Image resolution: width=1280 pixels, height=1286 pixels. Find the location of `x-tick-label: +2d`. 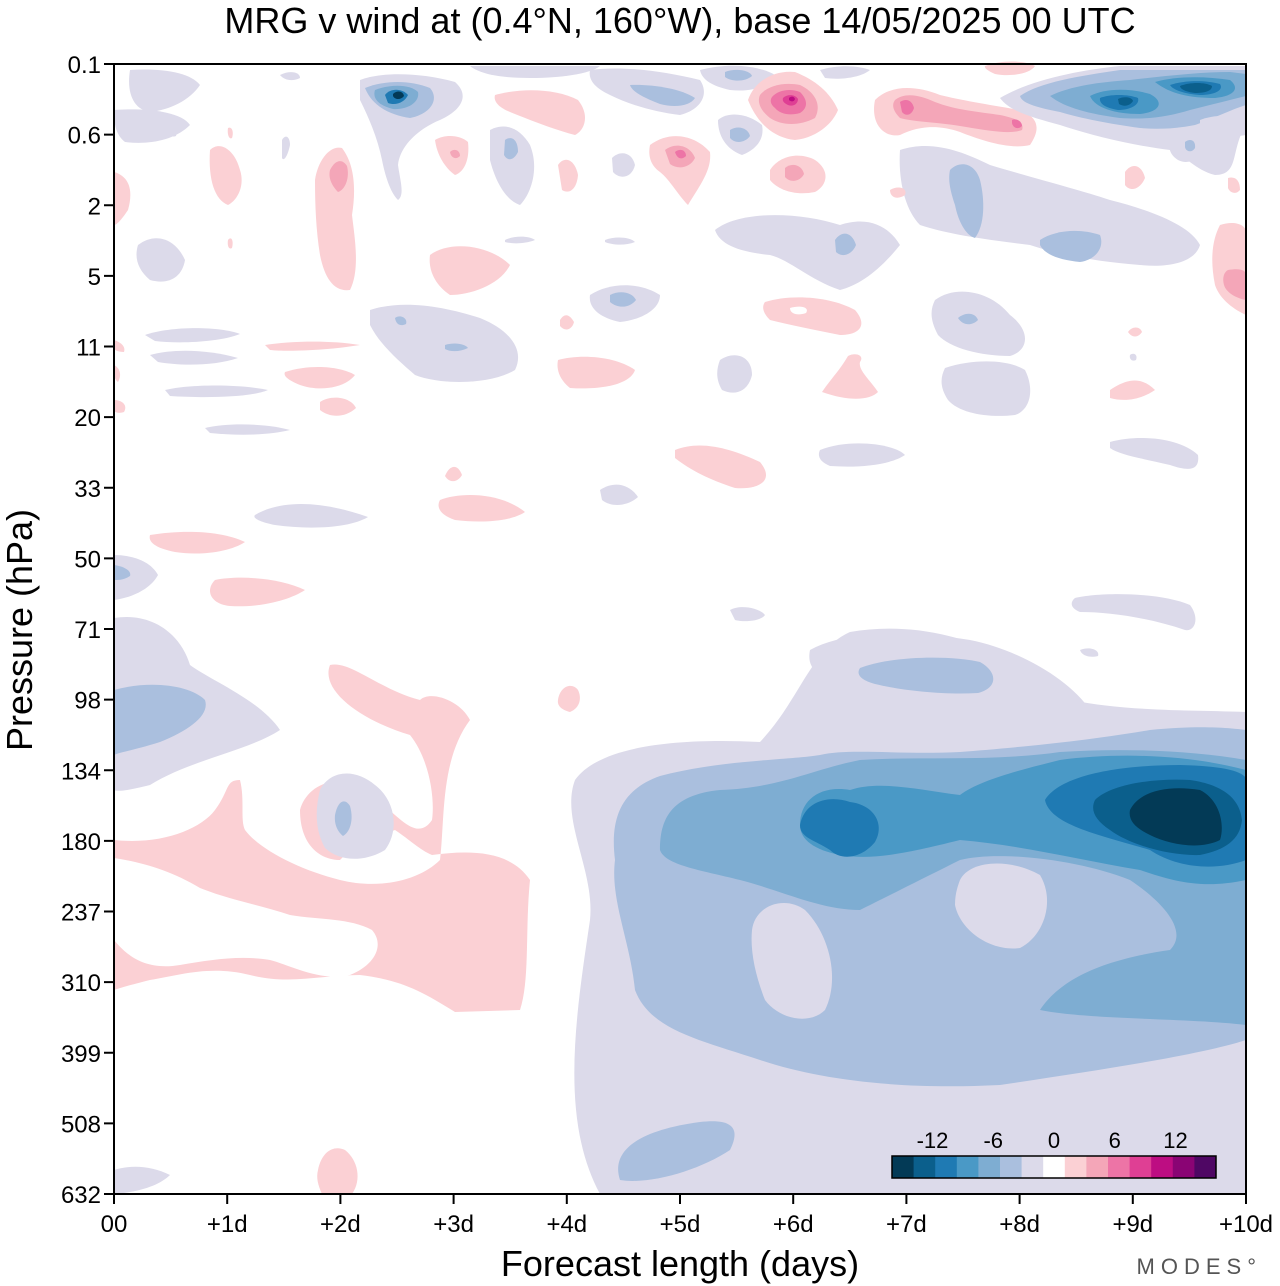

x-tick-label: +2d is located at coordinates (340, 1224).